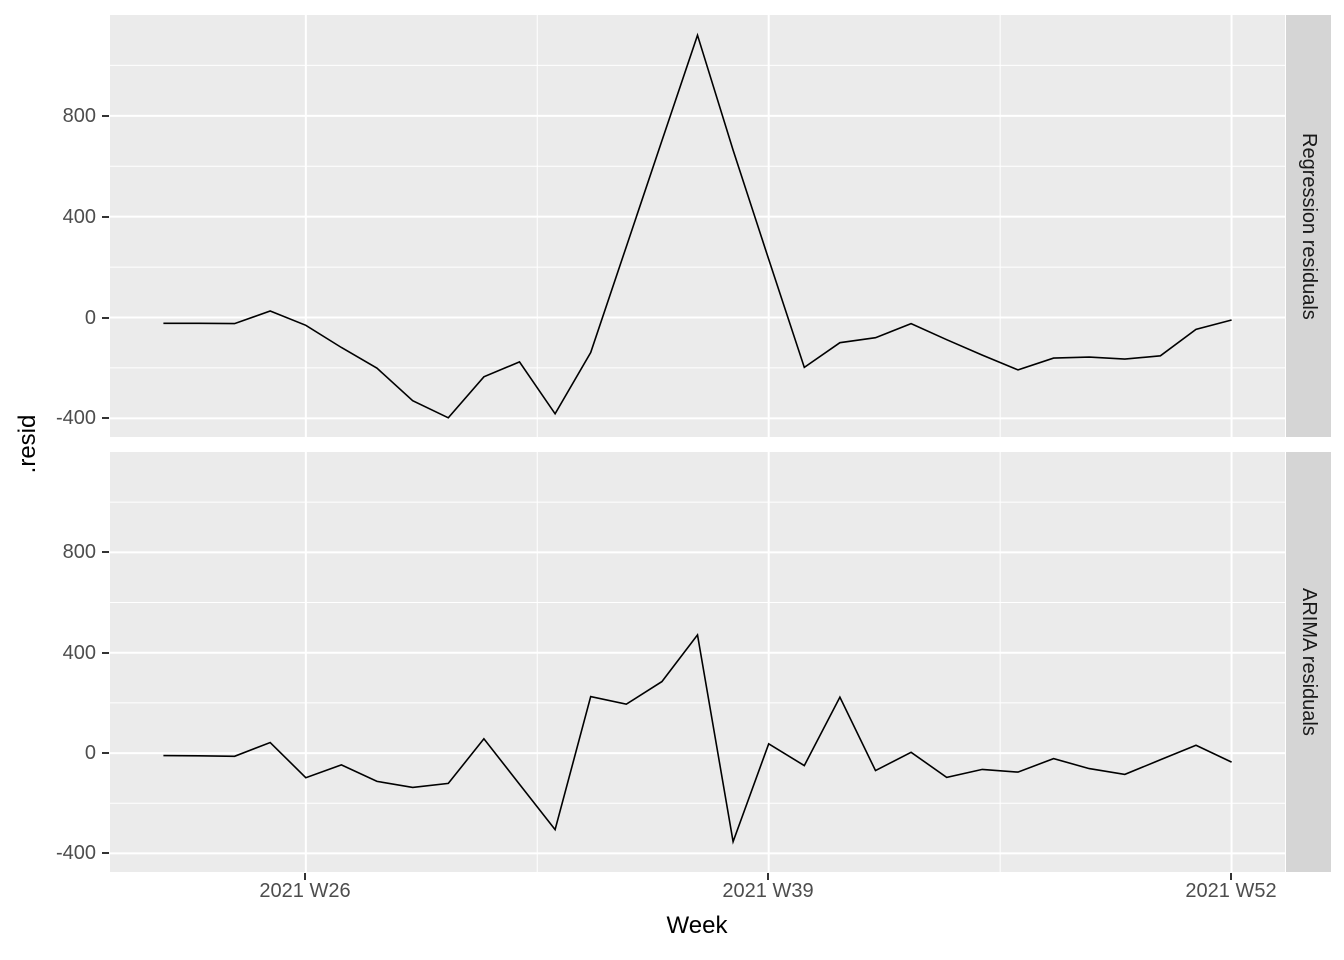 The width and height of the screenshot is (1344, 960). I want to click on facet-strip-label: Regression residuals, so click(1309, 226).